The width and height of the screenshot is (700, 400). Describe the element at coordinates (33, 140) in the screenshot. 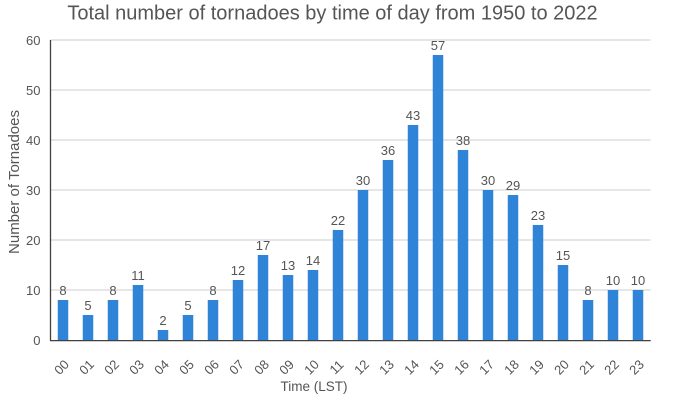

I see `svg-text: 40` at that location.